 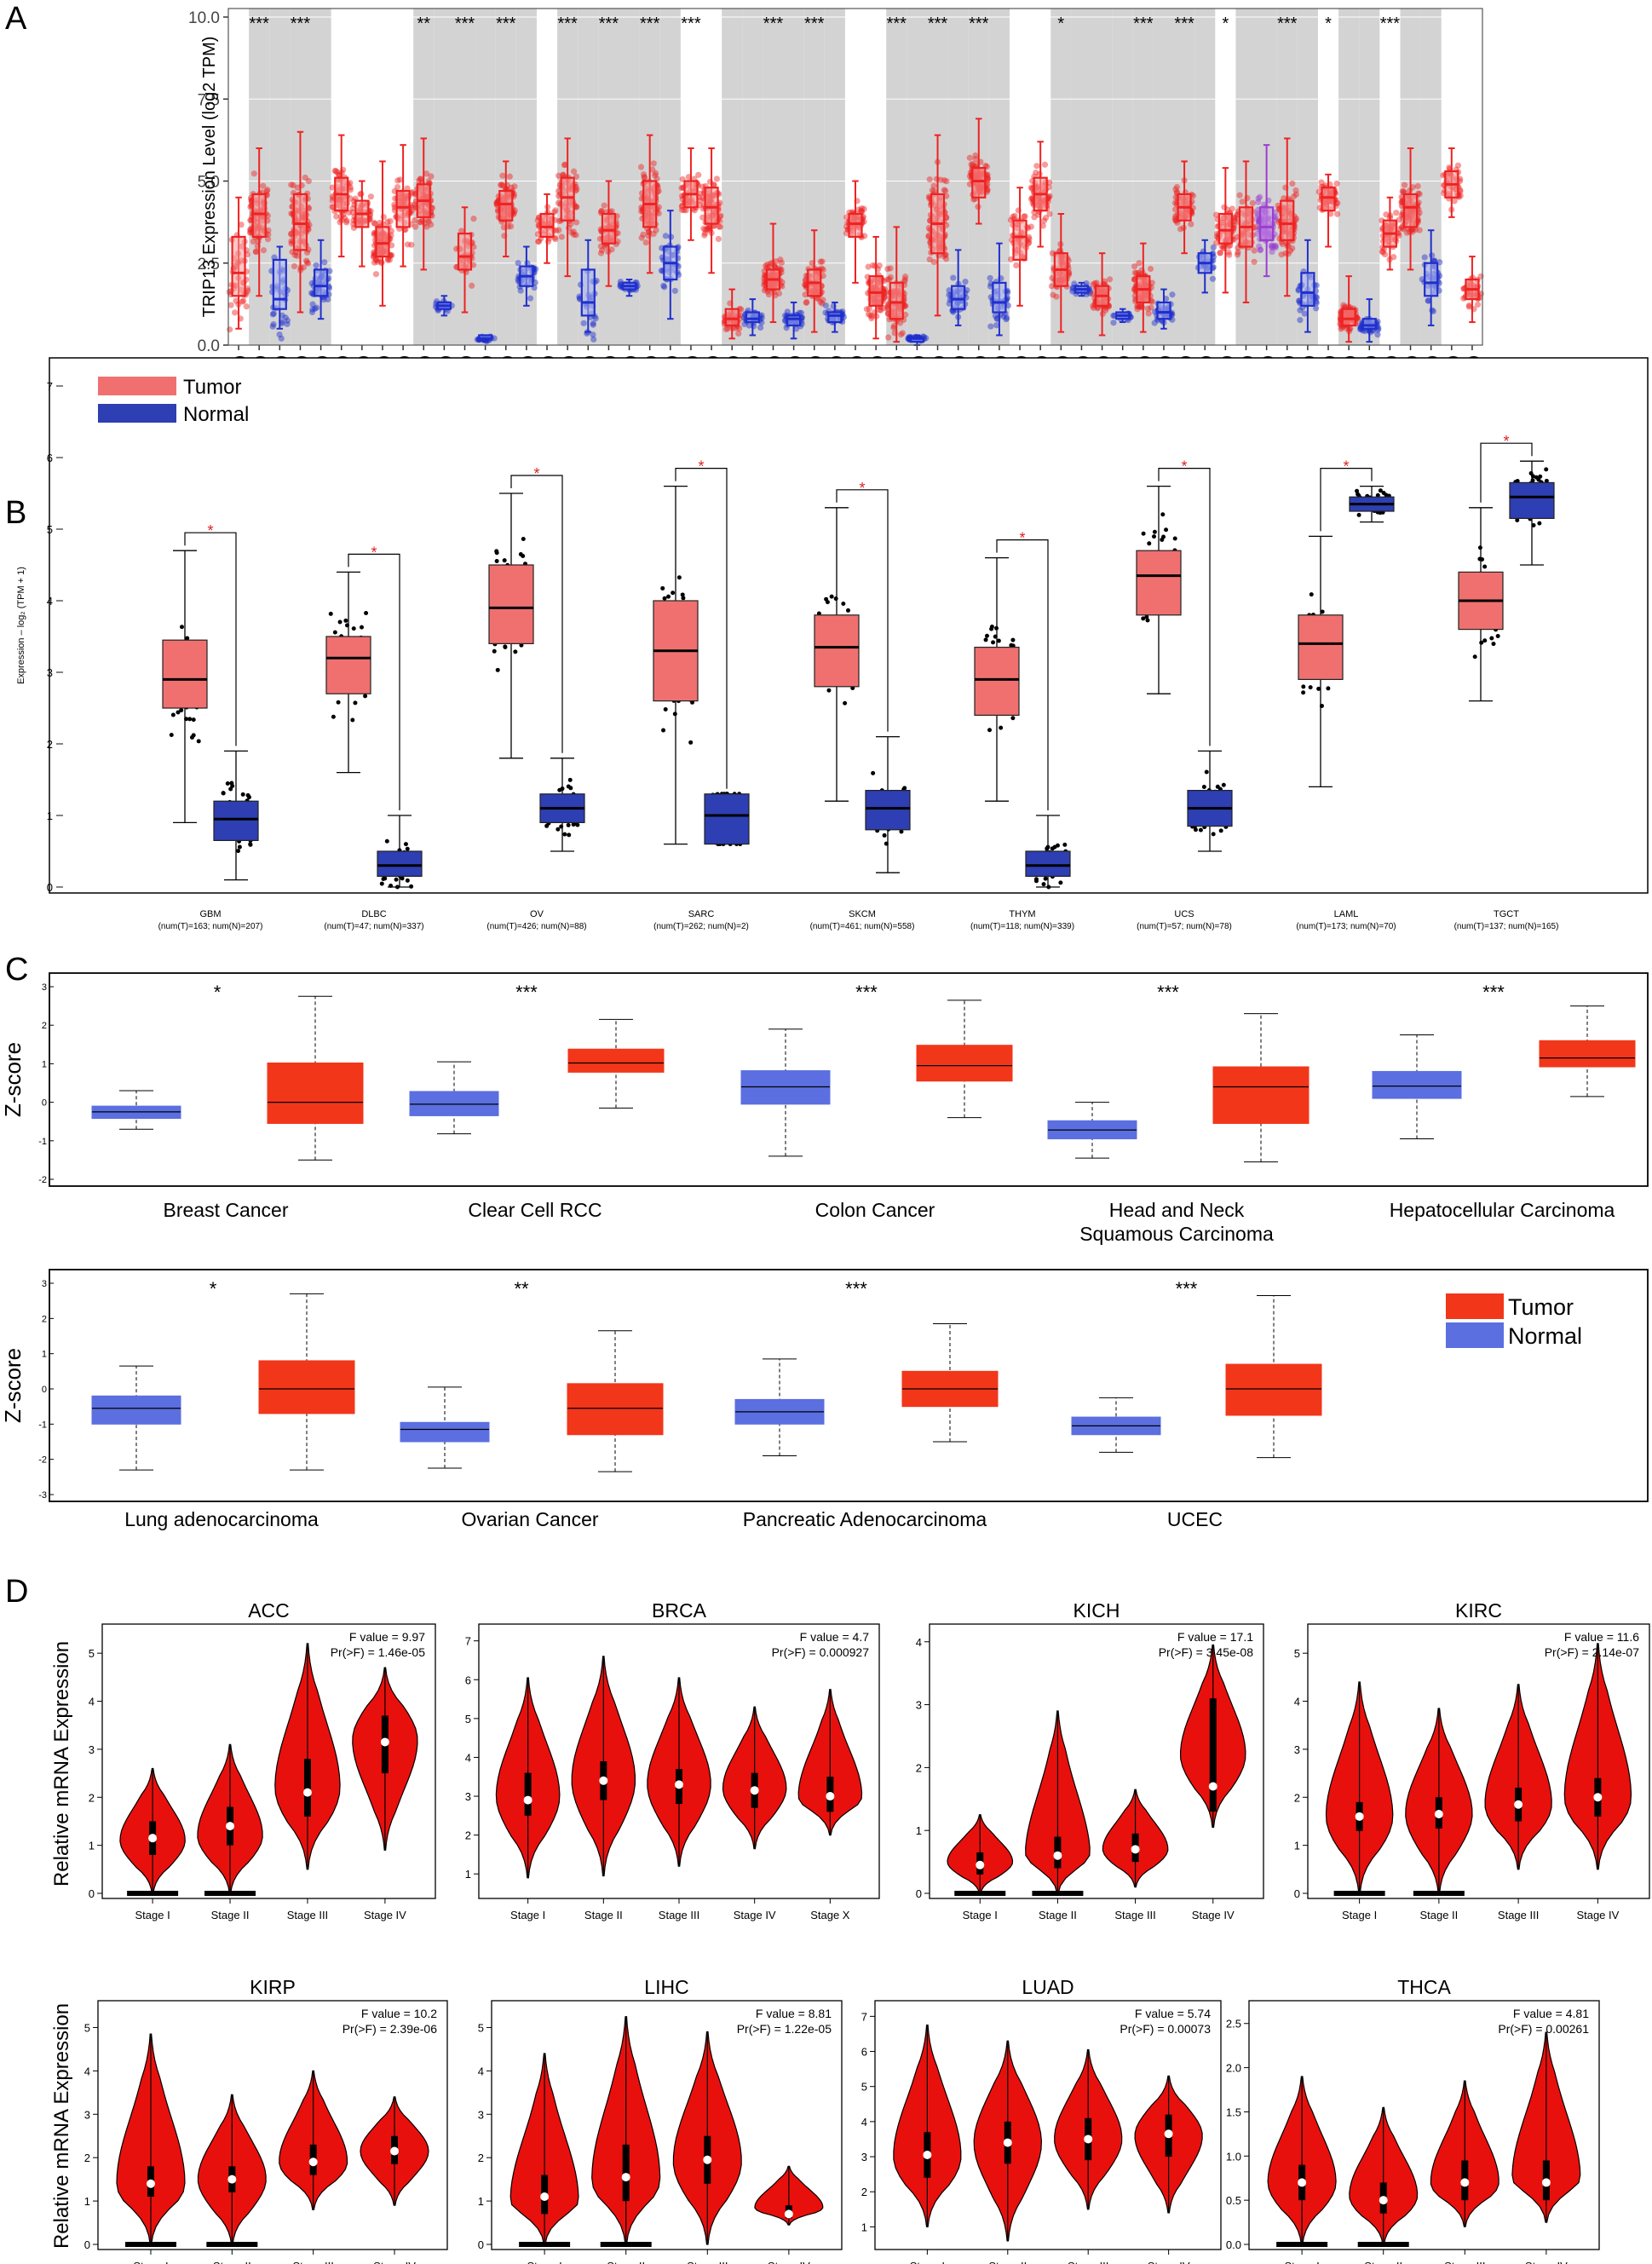 I want to click on significance-shading, so click(x=834, y=177).